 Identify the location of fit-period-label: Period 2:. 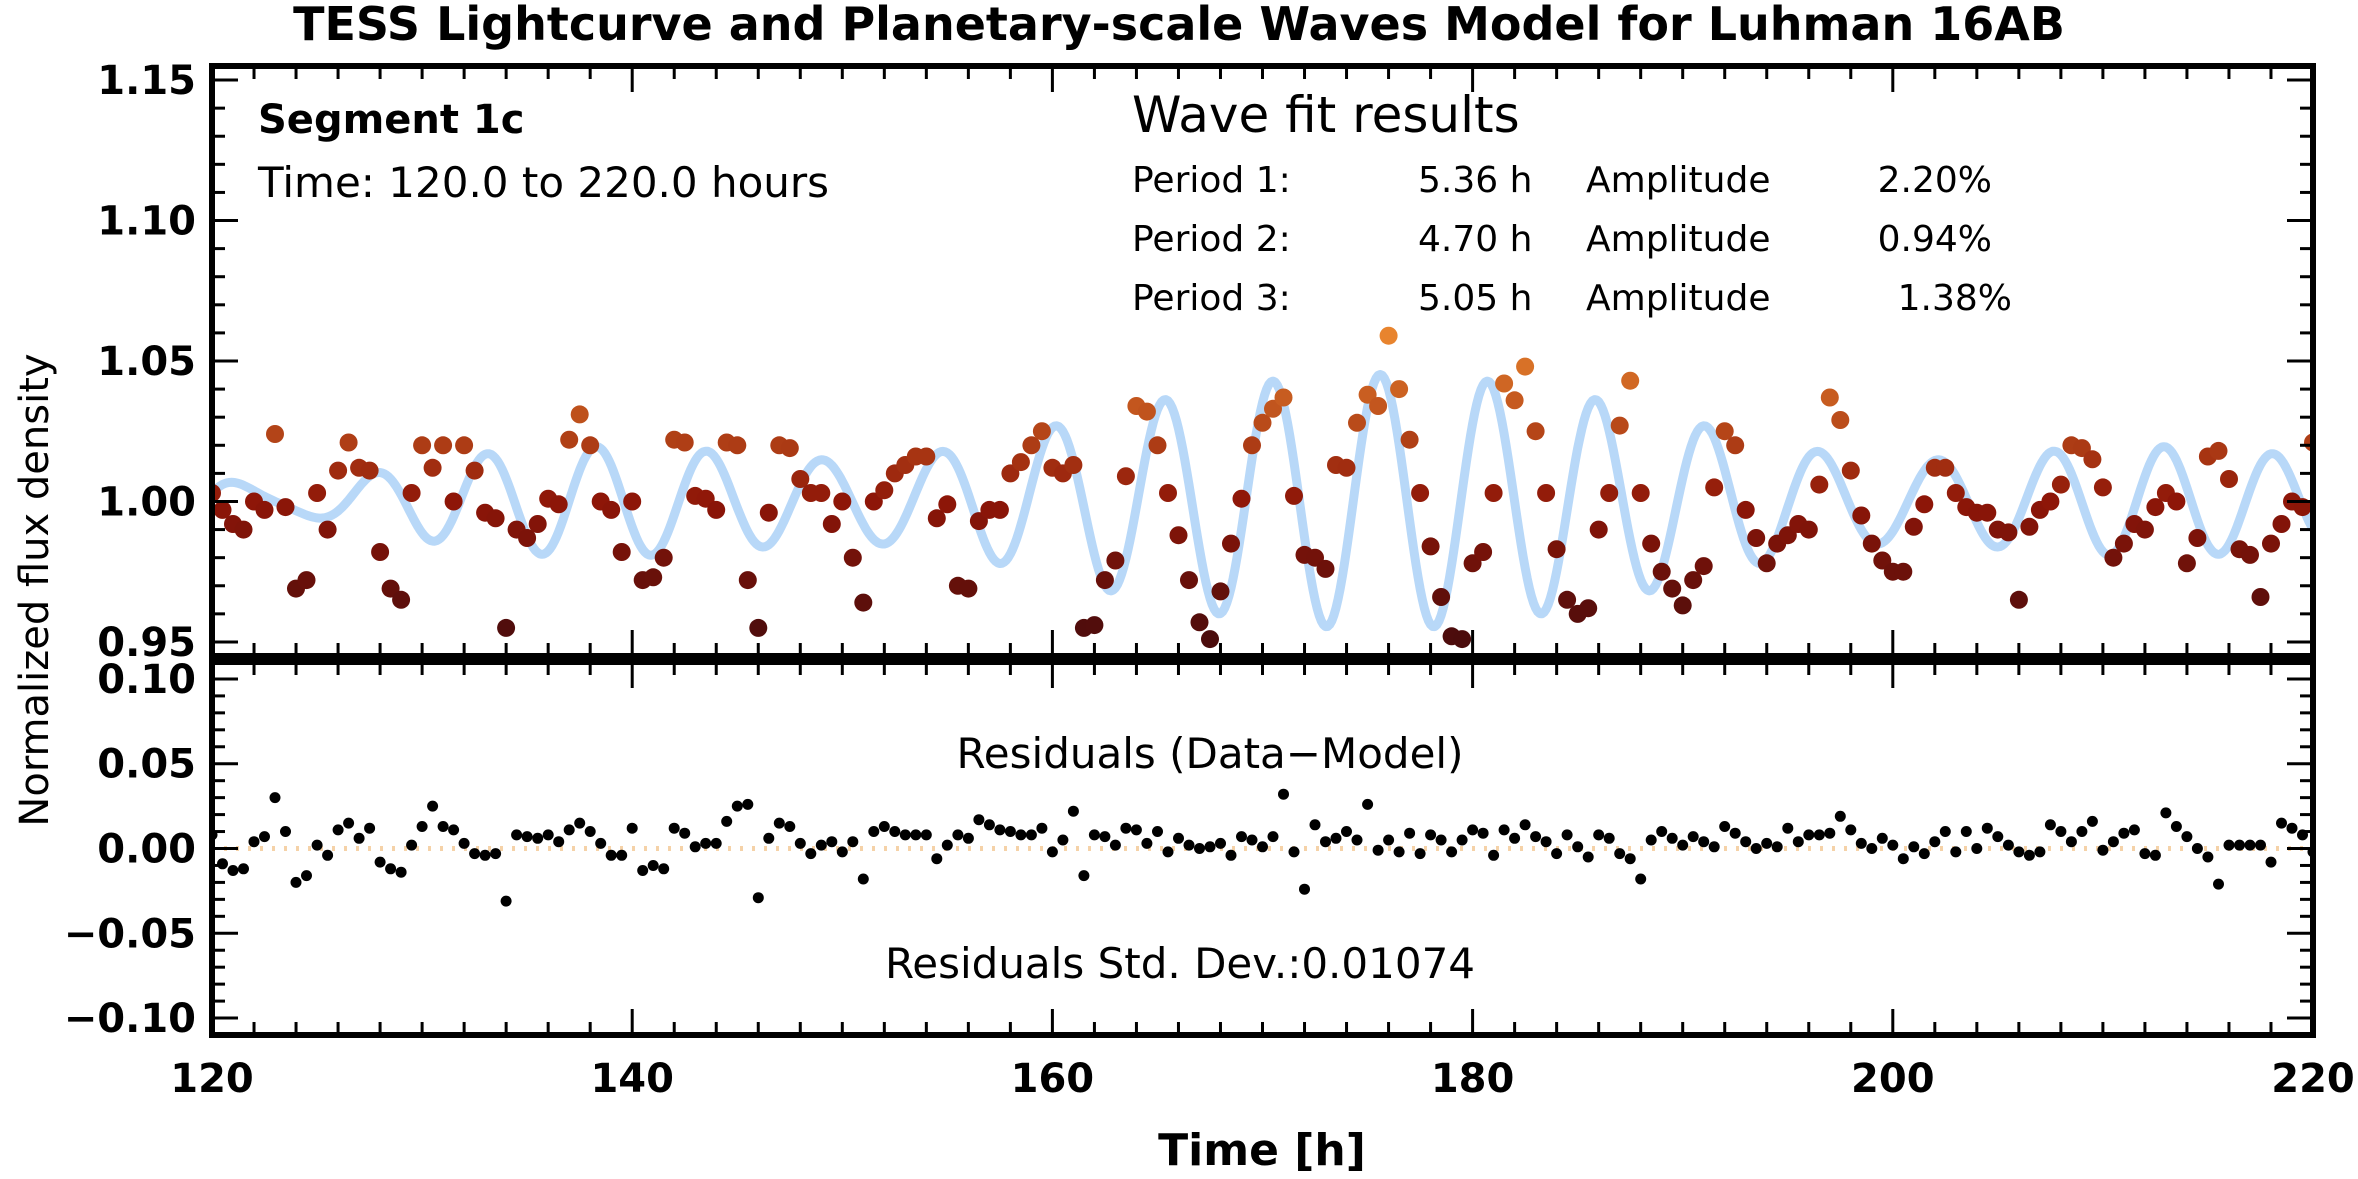
(1211, 239).